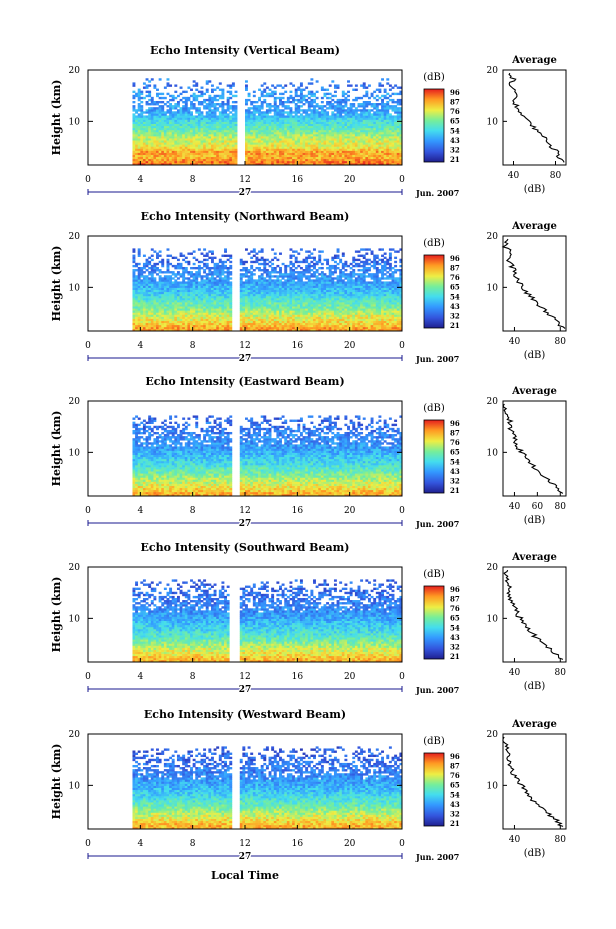  Describe the element at coordinates (245, 50) in the screenshot. I see `panel-title: Echo Intensity (Vertical Beam)` at that location.